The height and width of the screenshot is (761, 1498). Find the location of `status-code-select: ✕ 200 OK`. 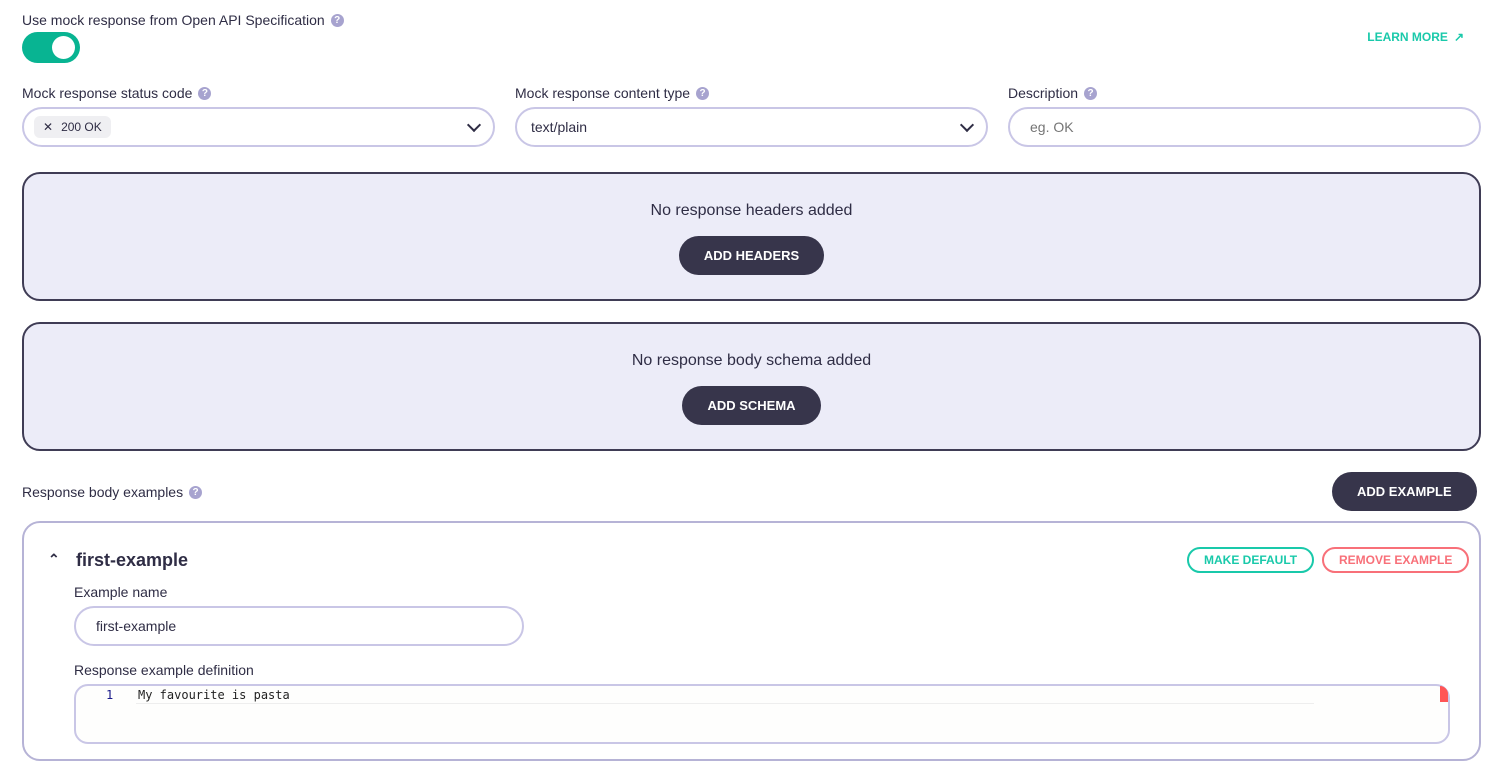

status-code-select: ✕ 200 OK is located at coordinates (258, 127).